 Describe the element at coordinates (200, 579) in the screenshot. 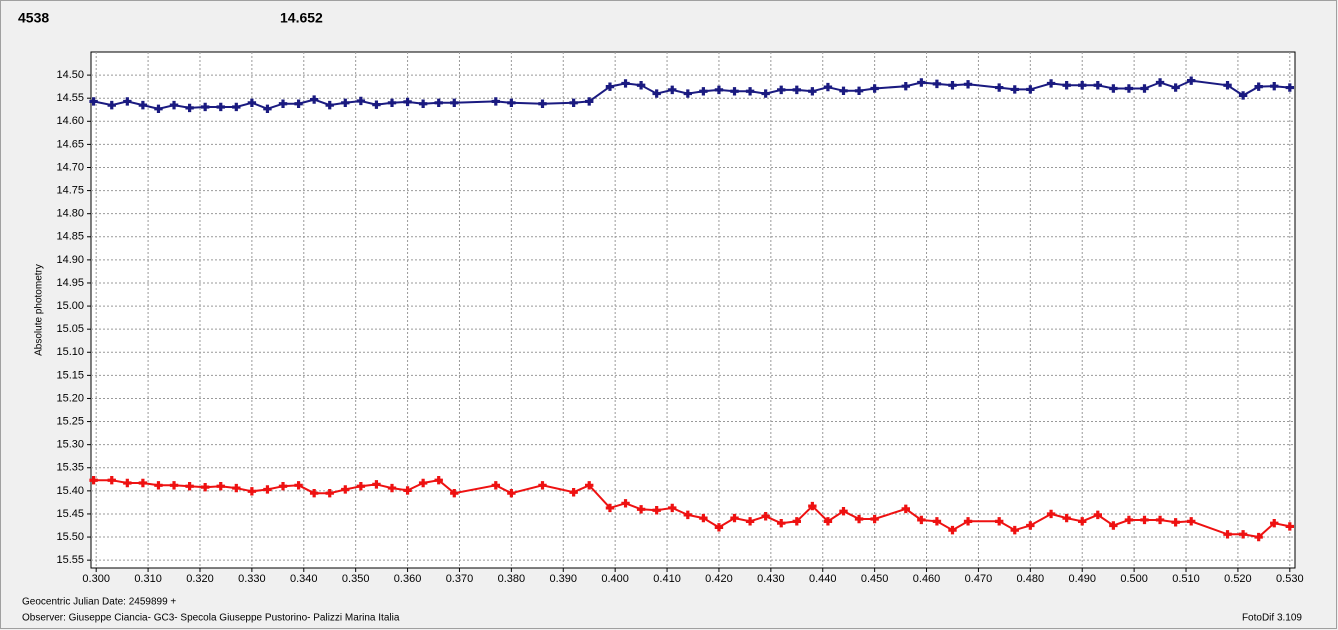

I see `x-tick-label: 0.320` at that location.